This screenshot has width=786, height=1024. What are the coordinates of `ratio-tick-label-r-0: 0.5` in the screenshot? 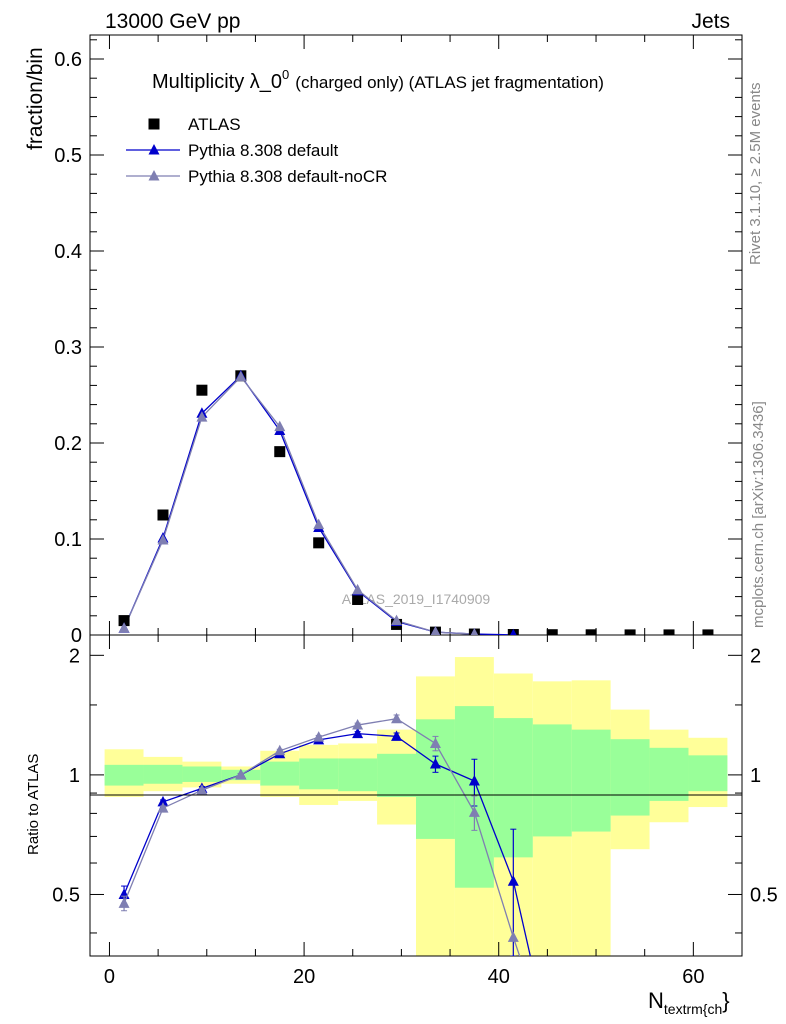 It's located at (764, 895).